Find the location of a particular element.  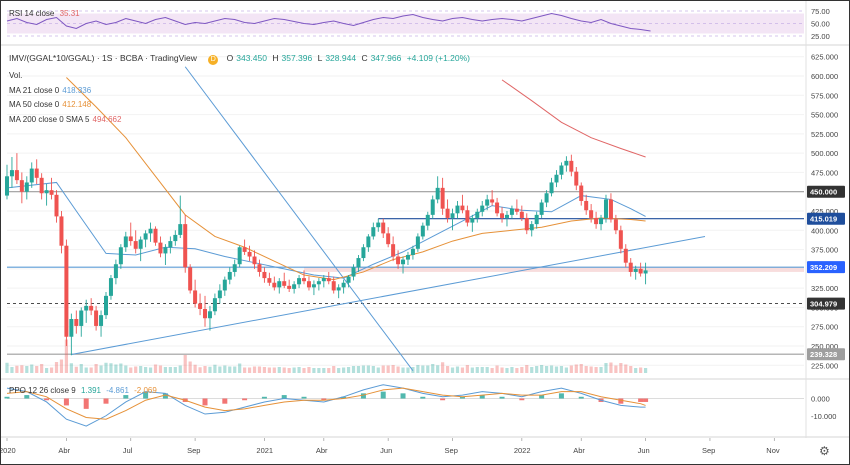

ppo-tick-label: 0.000 is located at coordinates (820, 399).